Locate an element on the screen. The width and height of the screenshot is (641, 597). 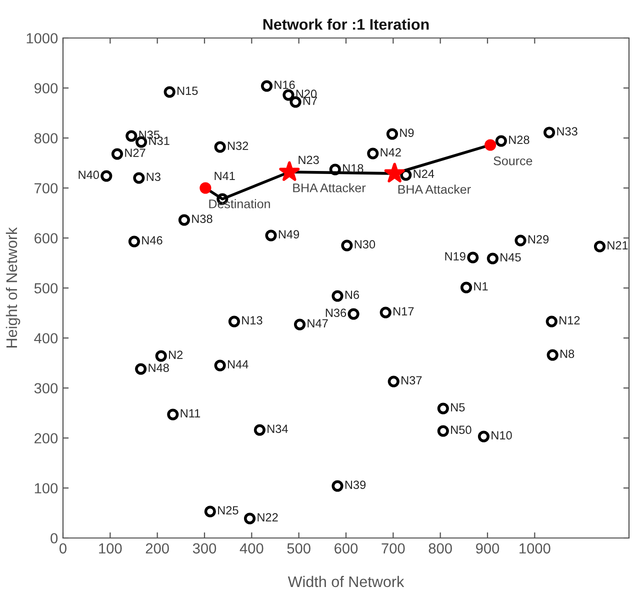
y-tick-label: 400 is located at coordinates (46, 338).